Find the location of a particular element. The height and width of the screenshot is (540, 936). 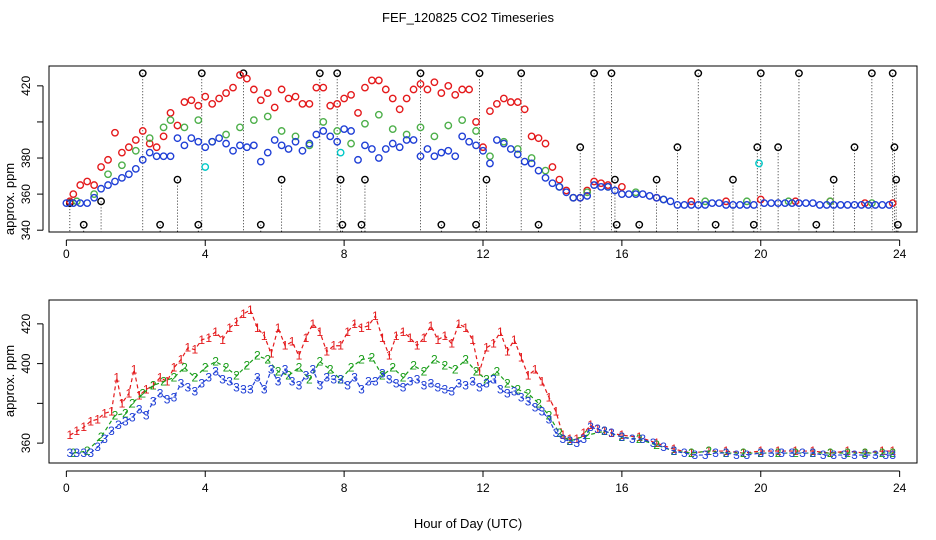

top-x-tick-label: 4 is located at coordinates (205, 254).